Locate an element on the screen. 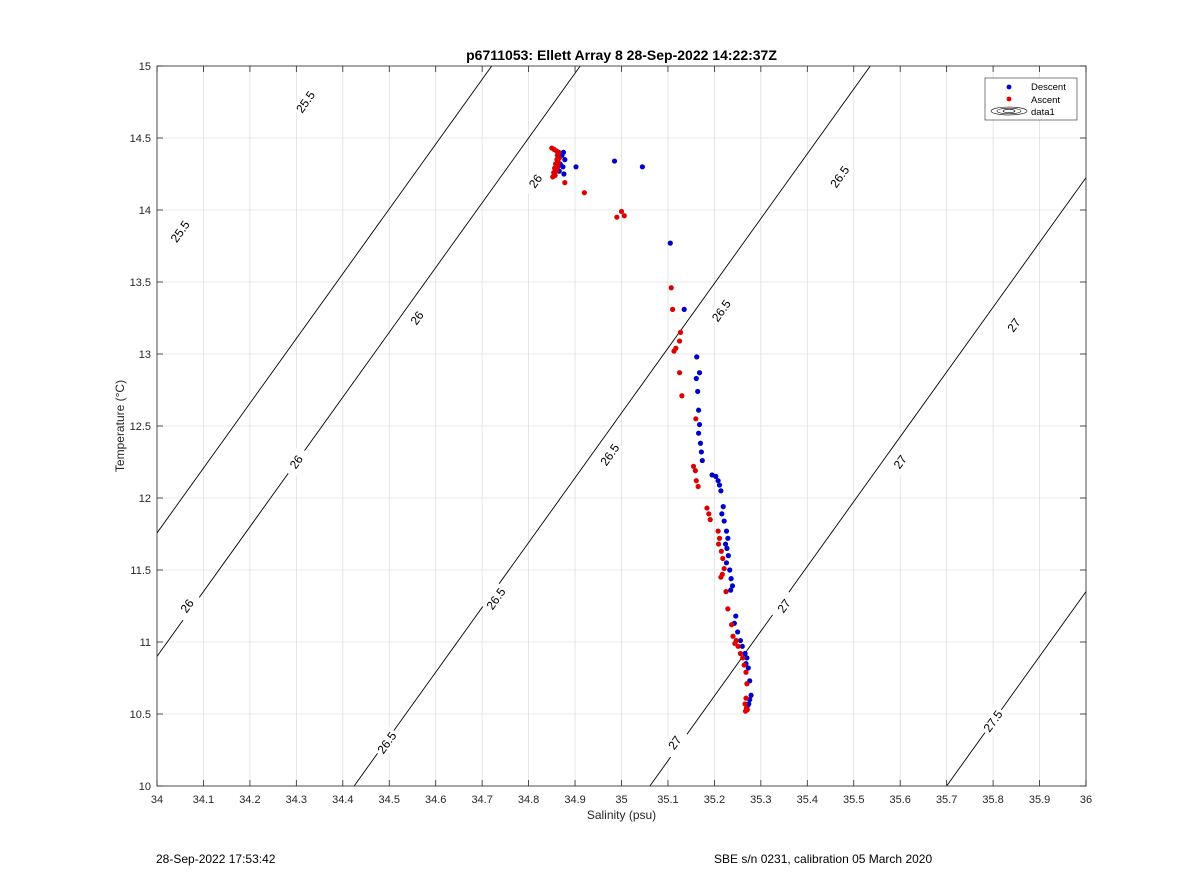 The width and height of the screenshot is (1200, 885). x-tick-label: 34.4 is located at coordinates (342, 800).